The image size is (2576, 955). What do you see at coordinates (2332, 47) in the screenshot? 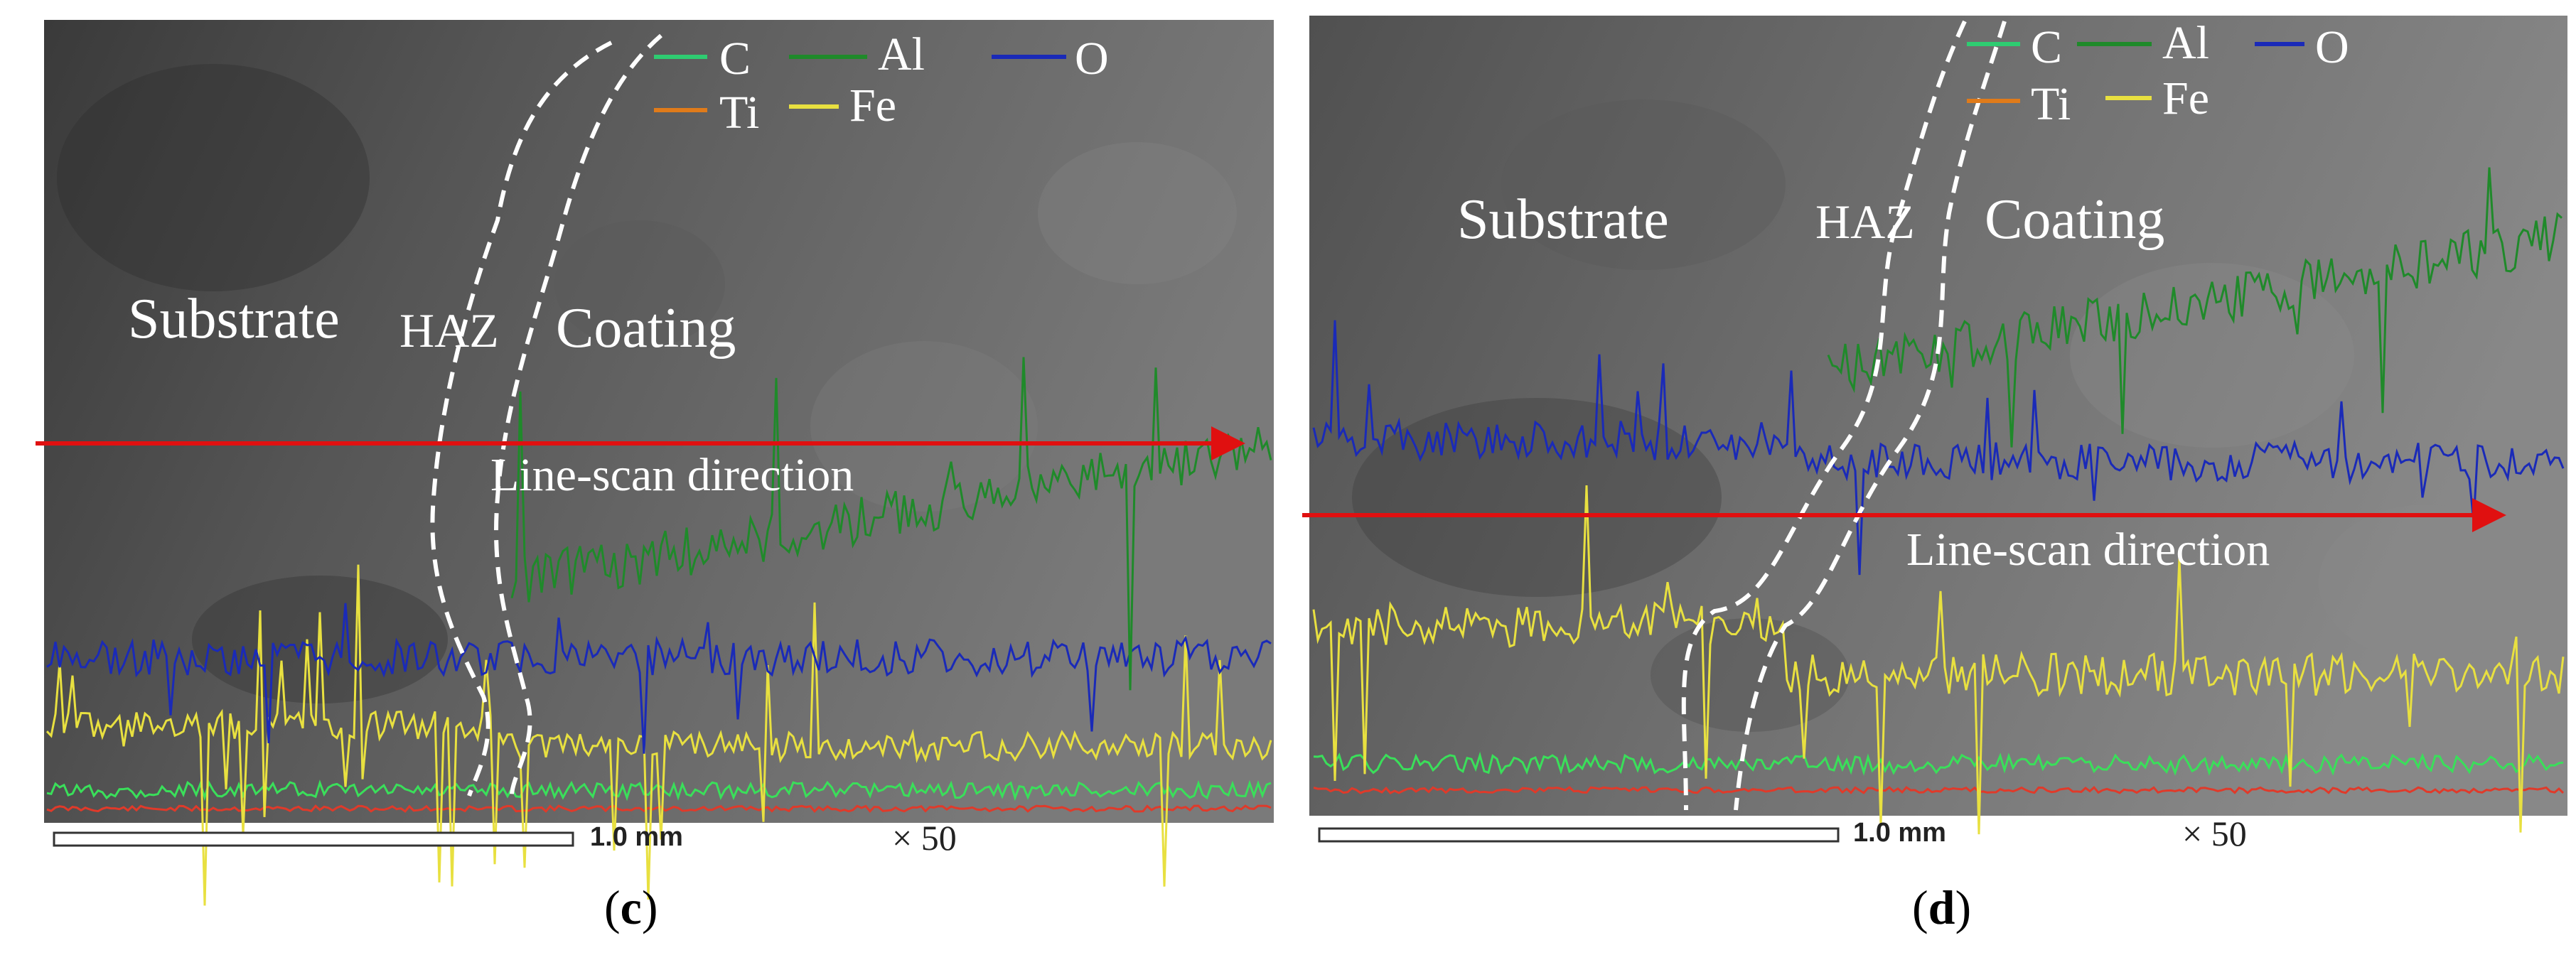
I see `legend-label-o-d: O` at bounding box center [2332, 47].